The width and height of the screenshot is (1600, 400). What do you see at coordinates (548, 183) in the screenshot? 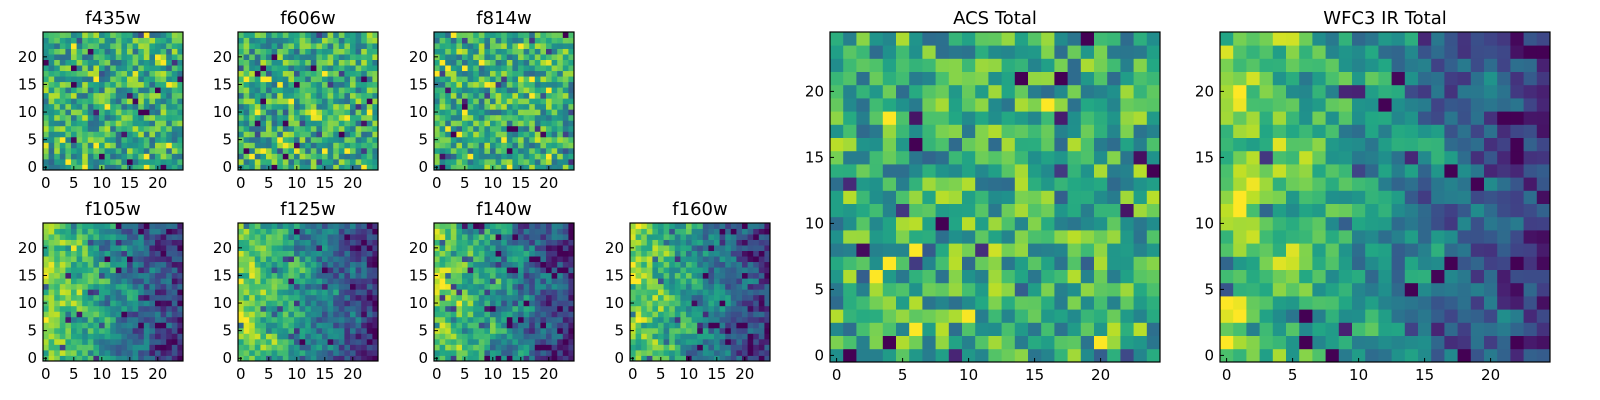
I see `x-tick-label: 20` at bounding box center [548, 183].